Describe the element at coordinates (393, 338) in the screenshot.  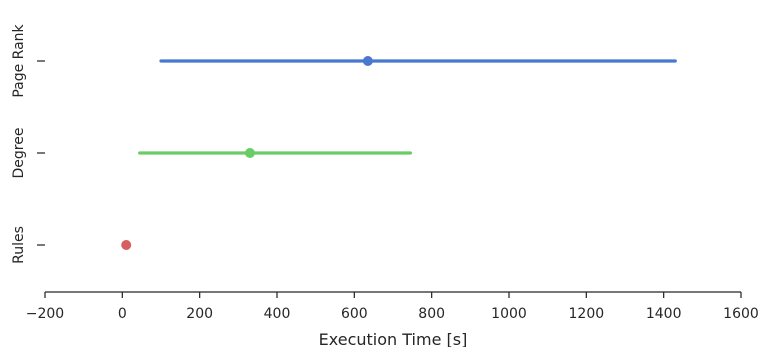
I see `x-axis-title: Execution Time [s]` at that location.